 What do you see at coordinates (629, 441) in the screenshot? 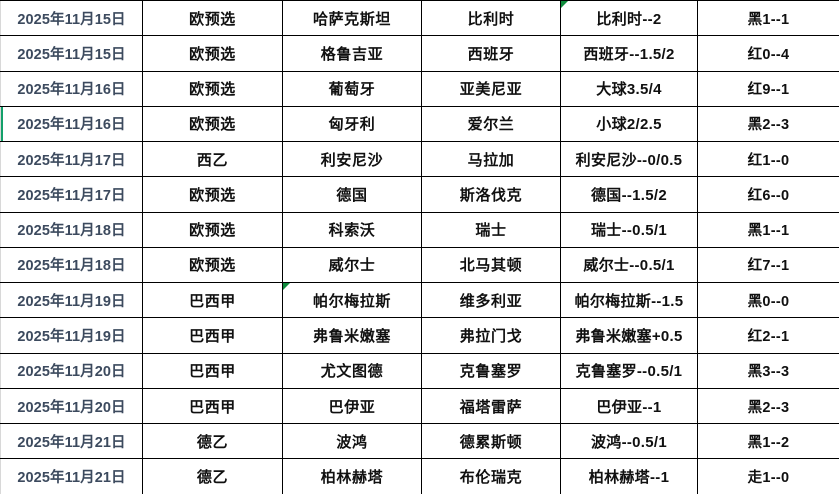
I see `cell-odds: 波鸿--0.5/1` at bounding box center [629, 441].